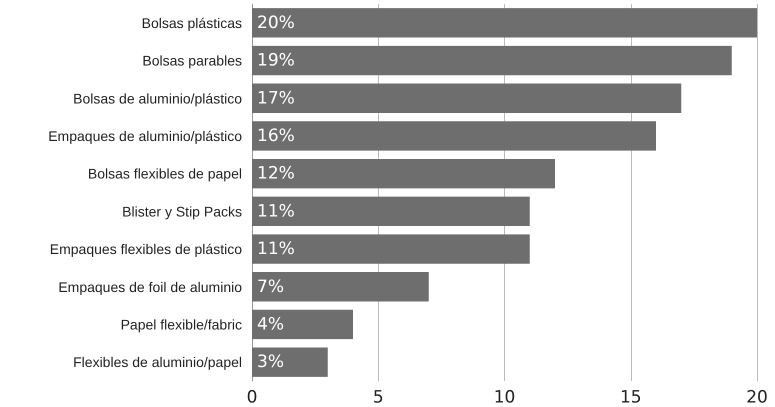  I want to click on y-tick-label: Bolsas flexibles de papel, so click(165, 174).